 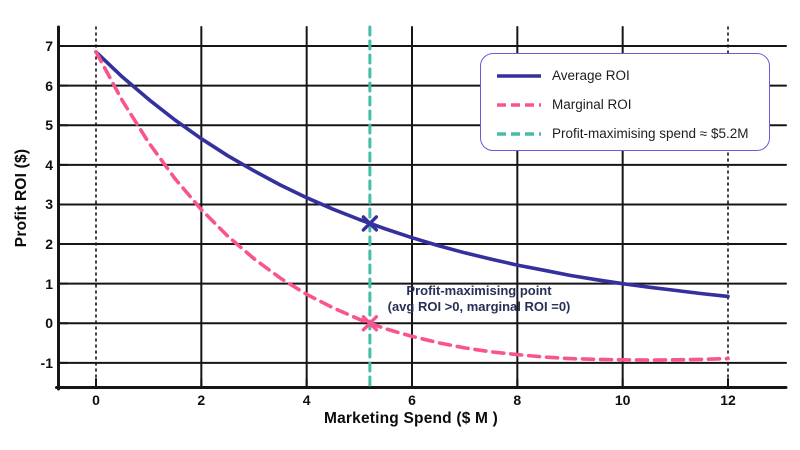 What do you see at coordinates (728, 400) in the screenshot?
I see `x-tick-label: 12` at bounding box center [728, 400].